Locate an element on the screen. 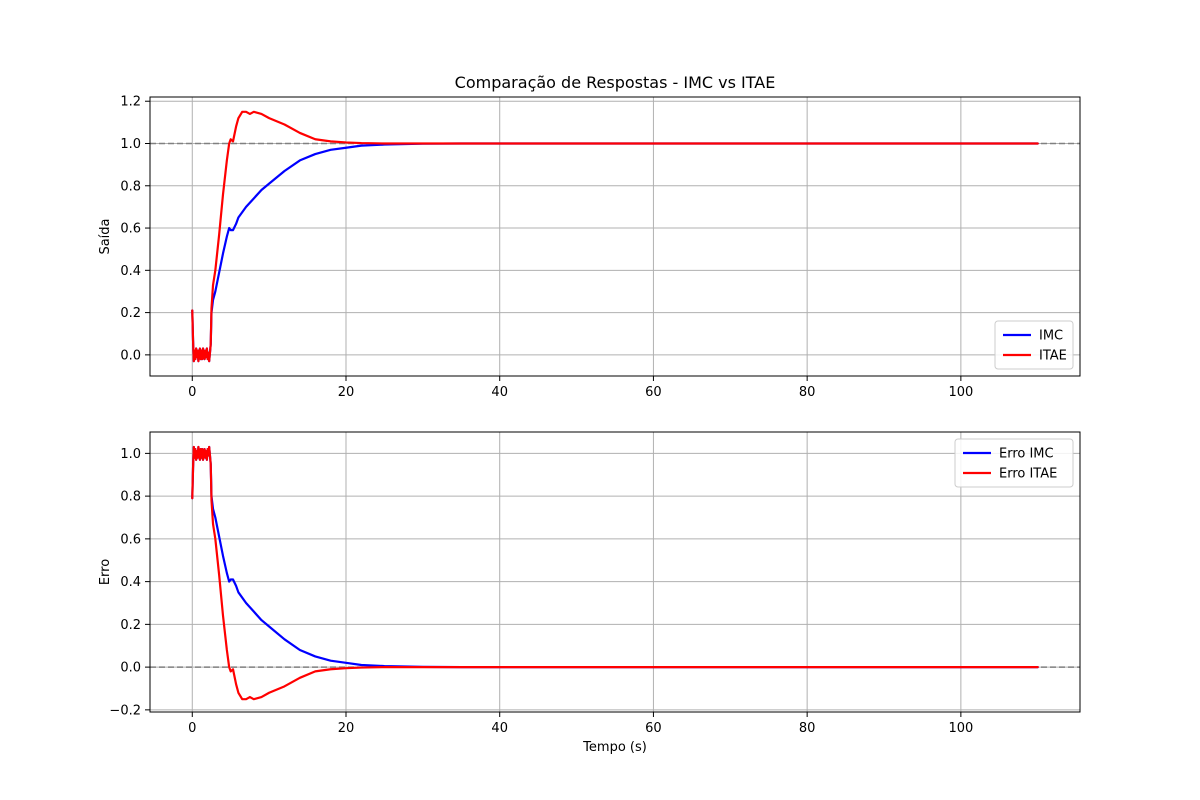 Image resolution: width=1200 pixels, height=800 pixels. legend-label: ITAE is located at coordinates (1053, 356).